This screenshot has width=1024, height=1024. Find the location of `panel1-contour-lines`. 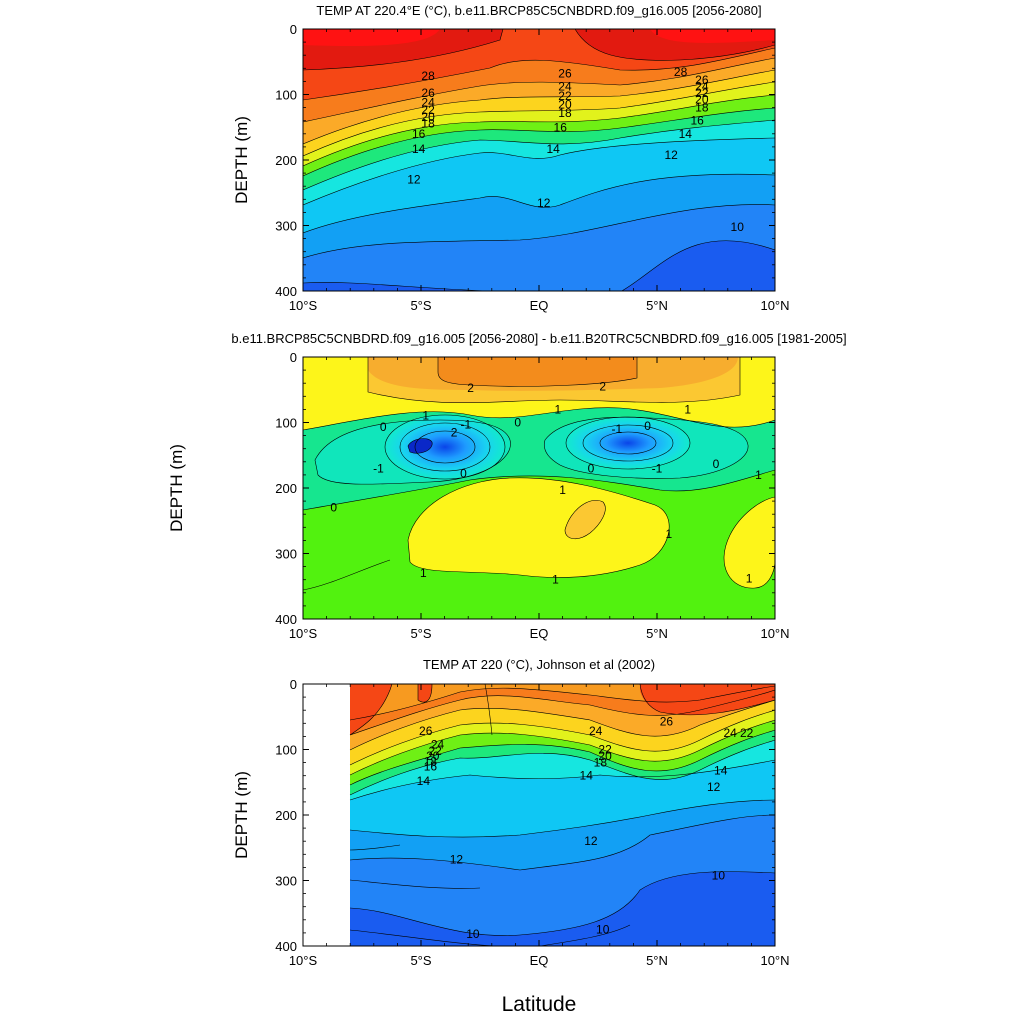

panel1-contour-lines is located at coordinates (539, 160).